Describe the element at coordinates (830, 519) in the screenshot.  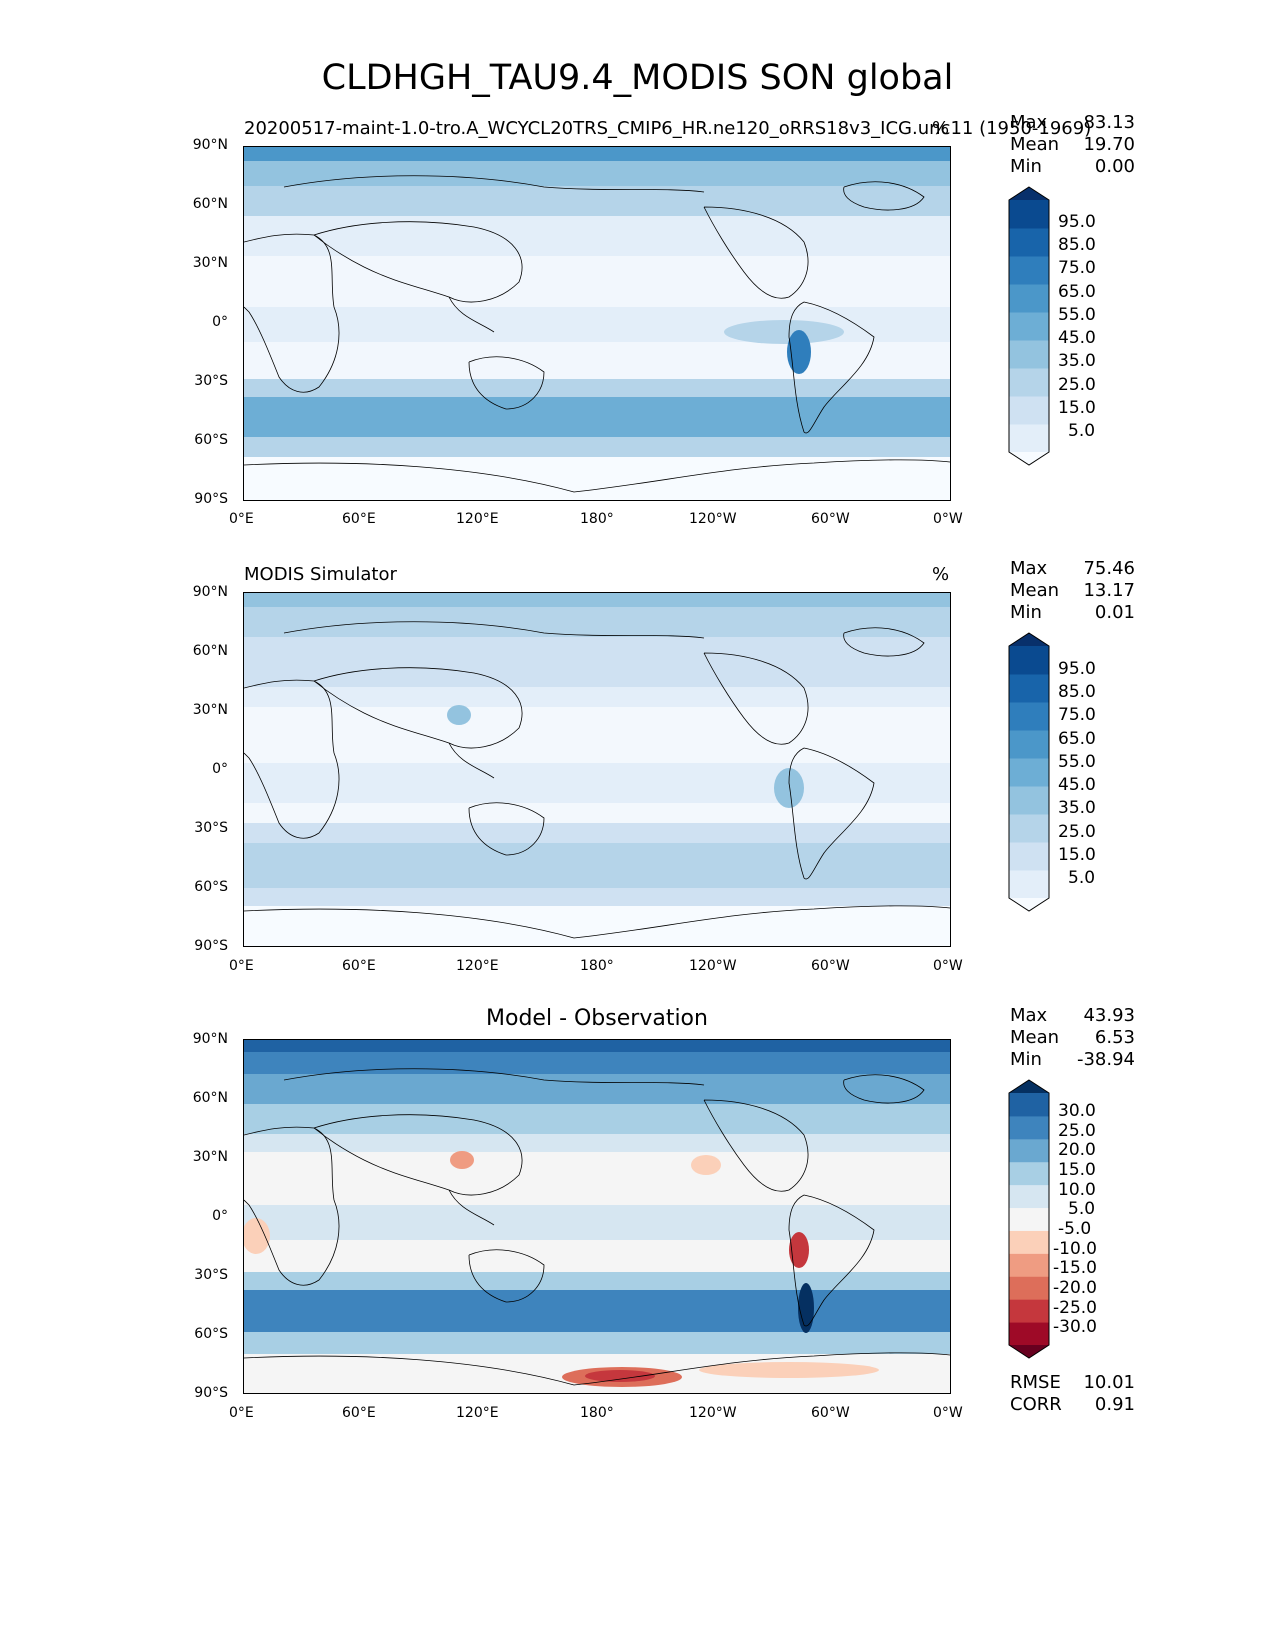
I see `lon-tick: 60°W` at that location.